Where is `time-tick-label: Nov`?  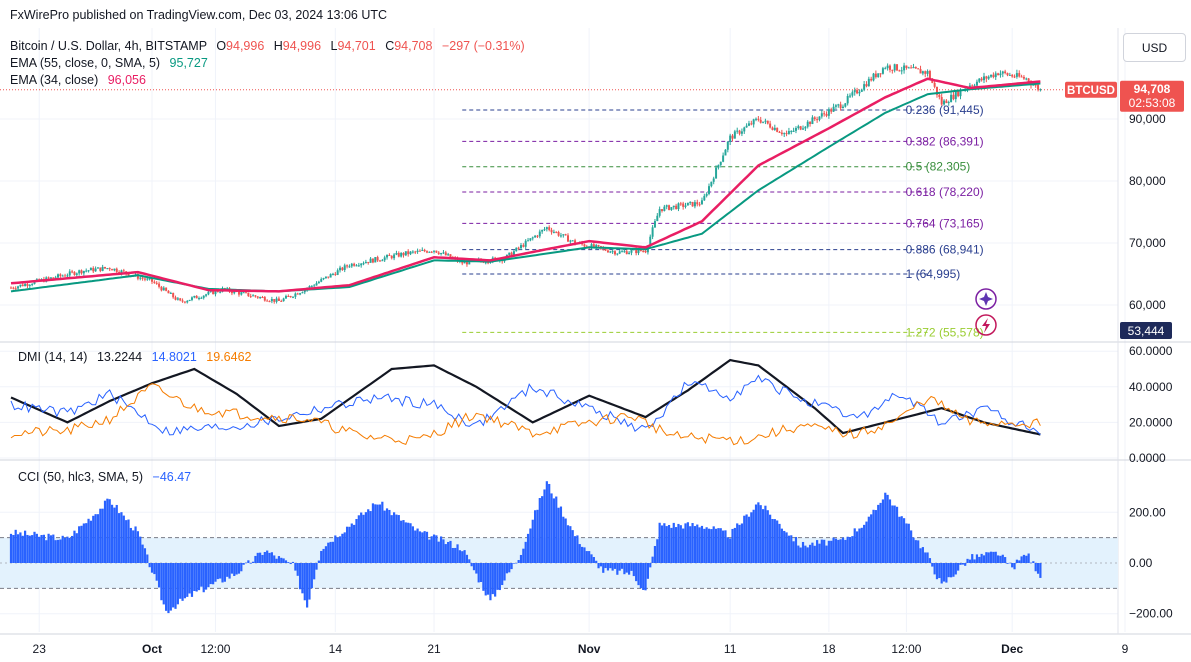 time-tick-label: Nov is located at coordinates (589, 649).